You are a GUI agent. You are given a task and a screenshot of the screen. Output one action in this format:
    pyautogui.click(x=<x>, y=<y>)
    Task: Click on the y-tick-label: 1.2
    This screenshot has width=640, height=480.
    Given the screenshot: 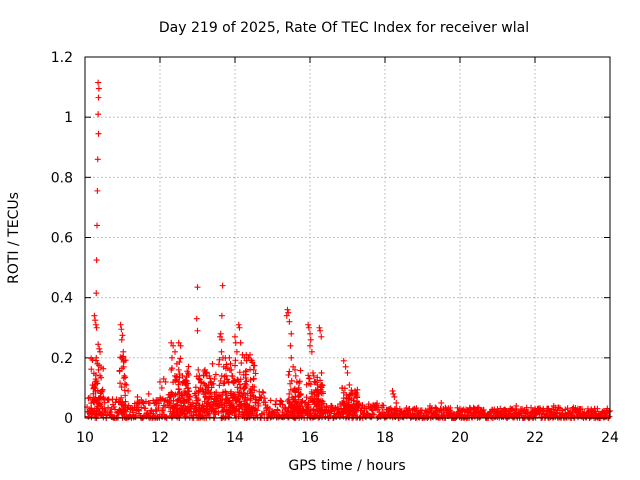 What is the action you would take?
    pyautogui.click(x=62, y=58)
    